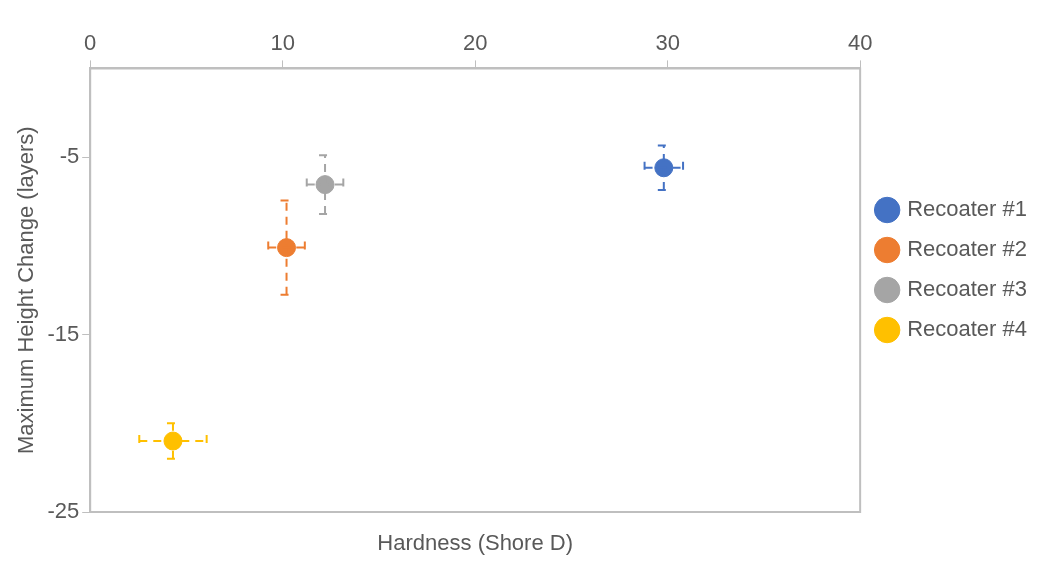 The height and width of the screenshot is (582, 1047). I want to click on y-tick-label: -25, so click(63, 511).